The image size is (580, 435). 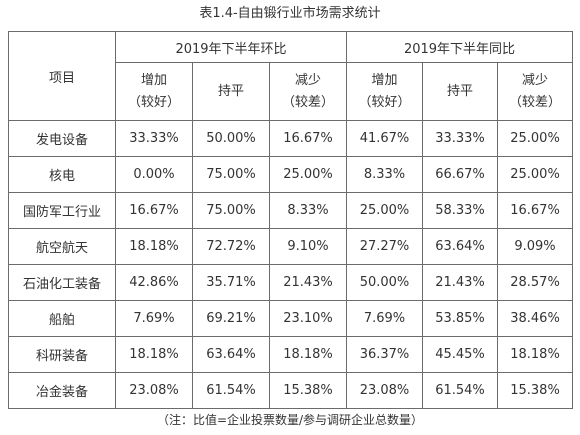 What do you see at coordinates (308, 246) in the screenshot?
I see `table-cell: 9.10%` at bounding box center [308, 246].